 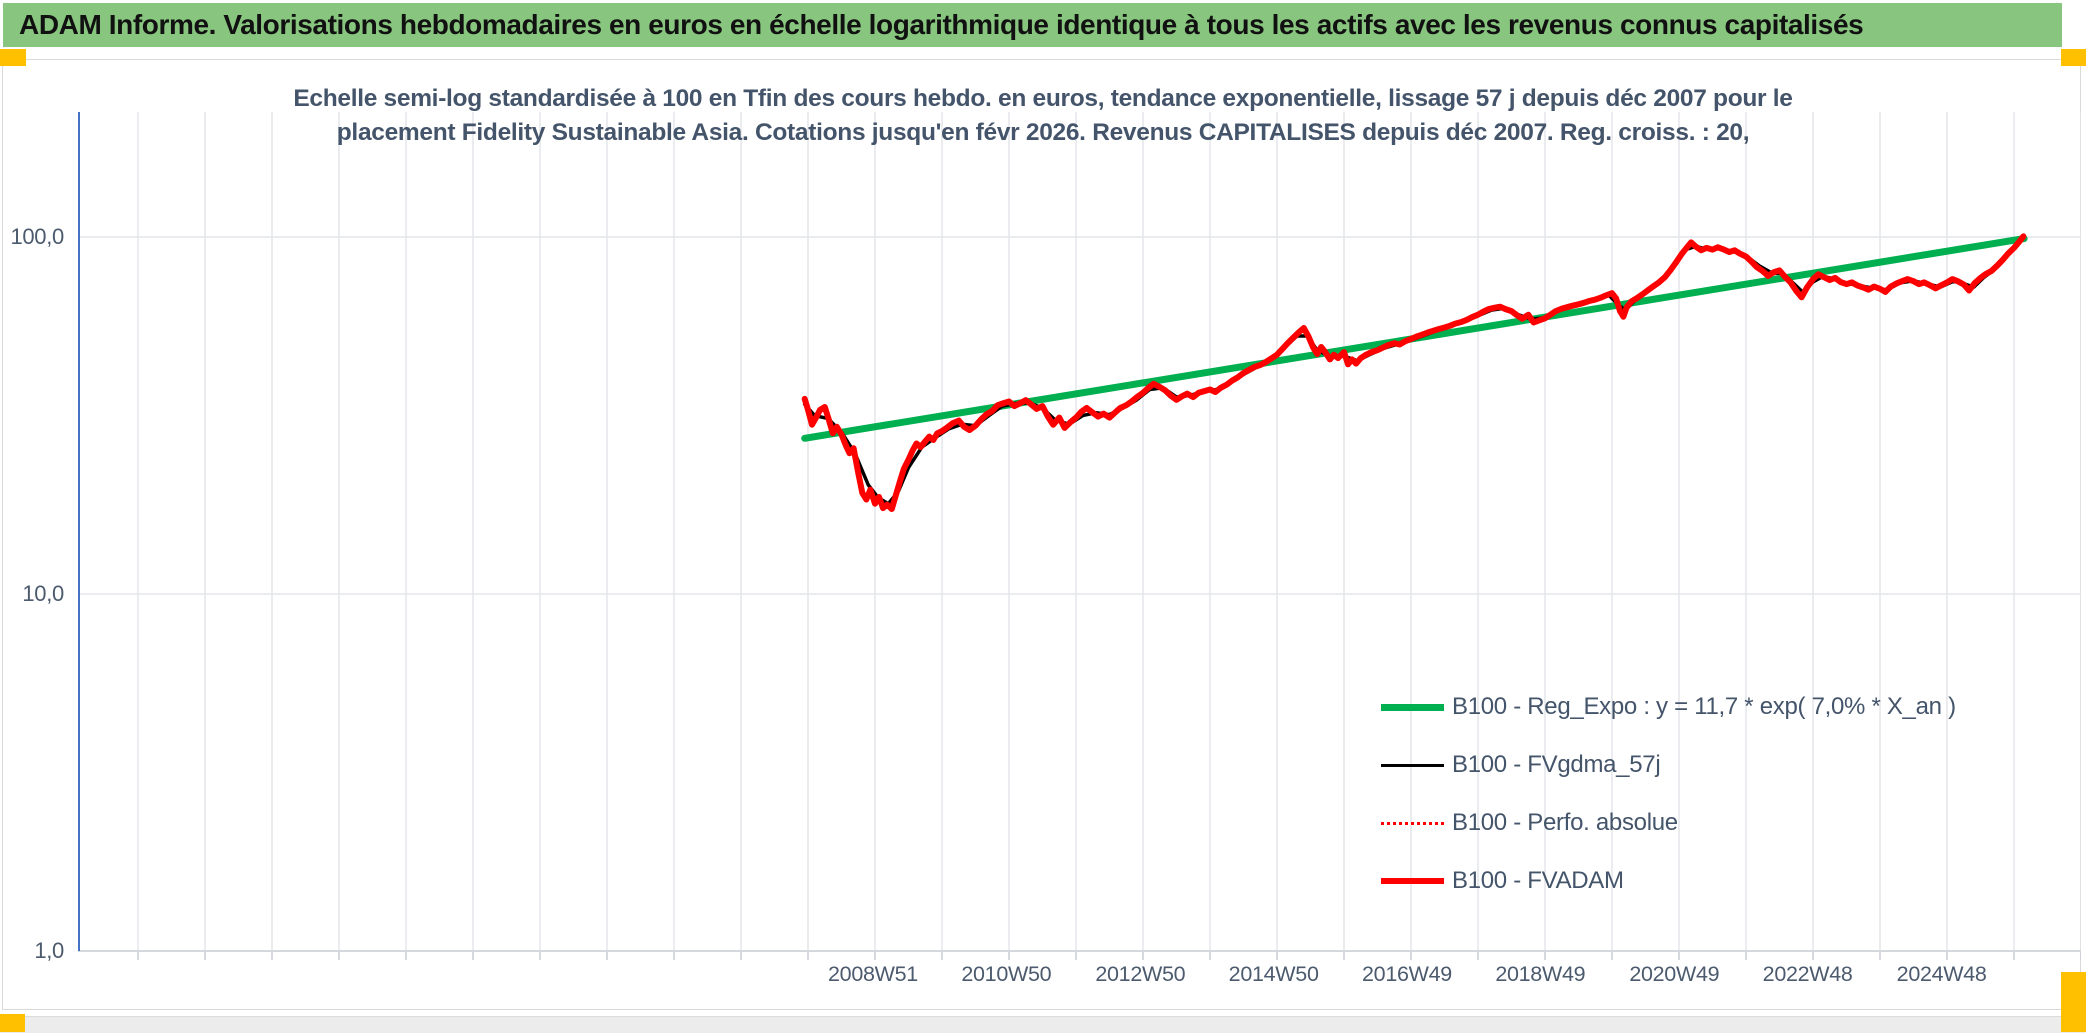 I want to click on x-axis-tick-label: 2010W50, so click(x=1006, y=974).